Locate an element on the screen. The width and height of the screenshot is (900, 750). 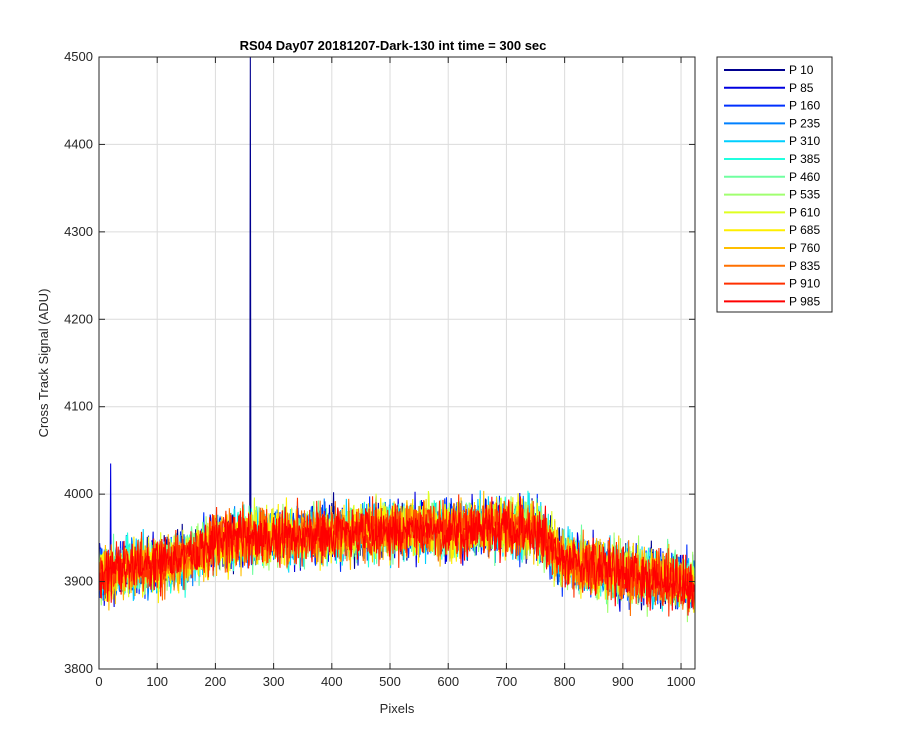
y-tick-label: 4200 is located at coordinates (78, 318).